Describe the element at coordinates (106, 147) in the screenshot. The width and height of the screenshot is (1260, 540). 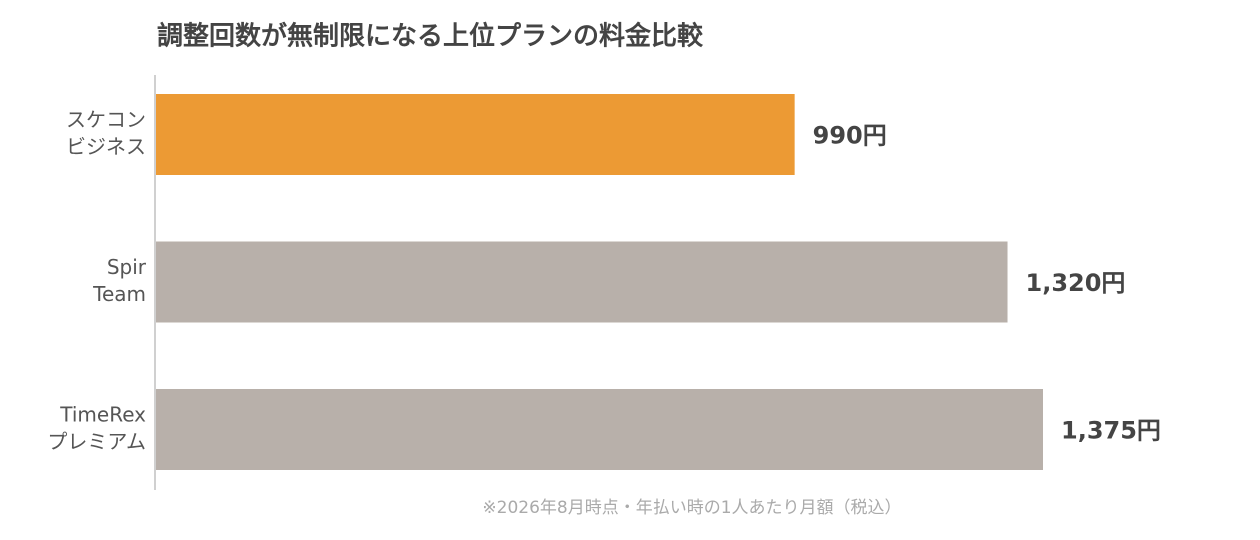
I see `category-label: ビジネス` at that location.